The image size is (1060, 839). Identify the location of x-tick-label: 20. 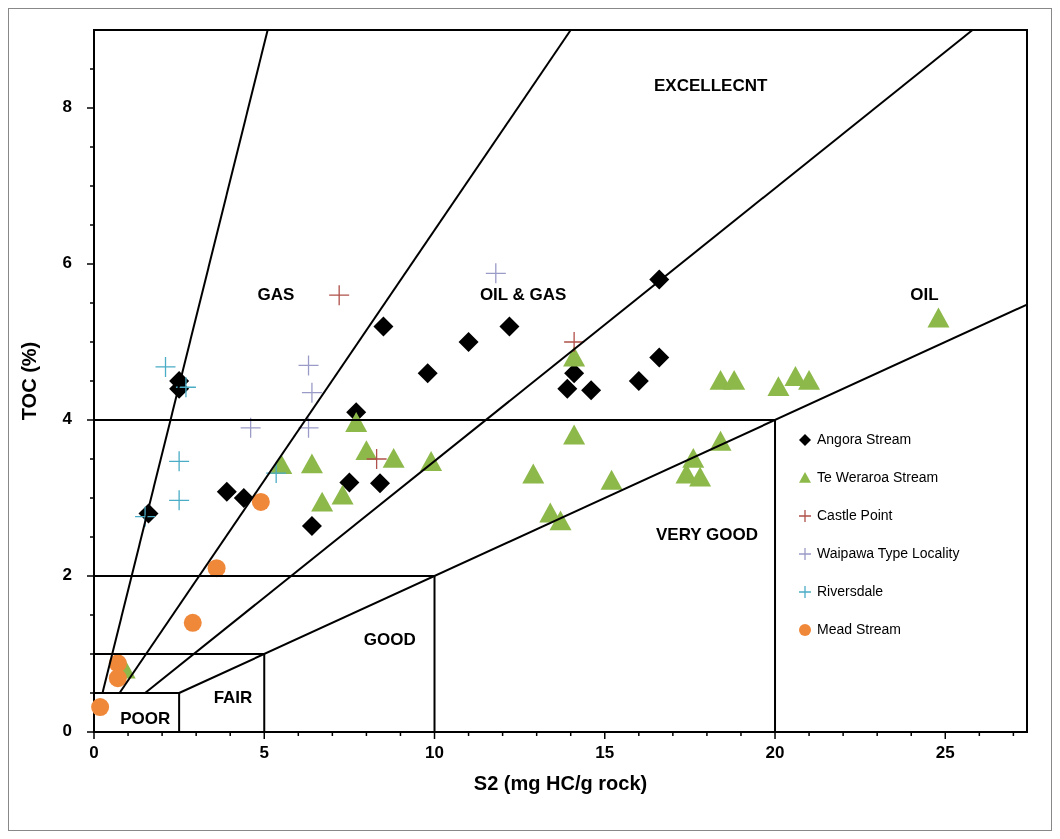
(775, 752).